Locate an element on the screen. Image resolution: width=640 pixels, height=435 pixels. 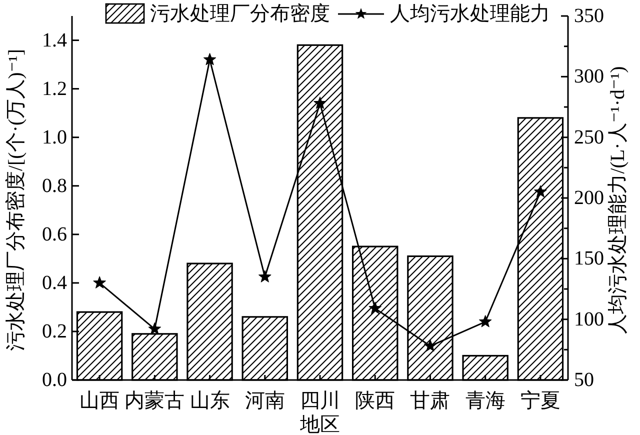
y-tick-label: 0.8 is located at coordinates (54, 185).